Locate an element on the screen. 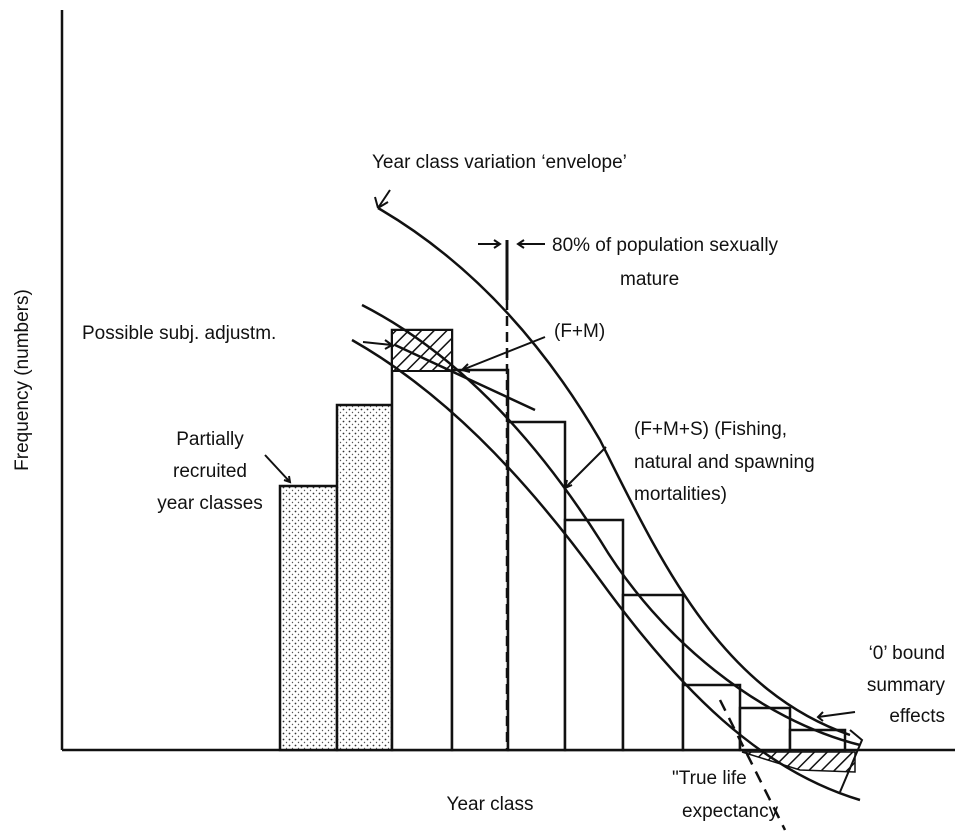  annotation: mature is located at coordinates (649, 279).